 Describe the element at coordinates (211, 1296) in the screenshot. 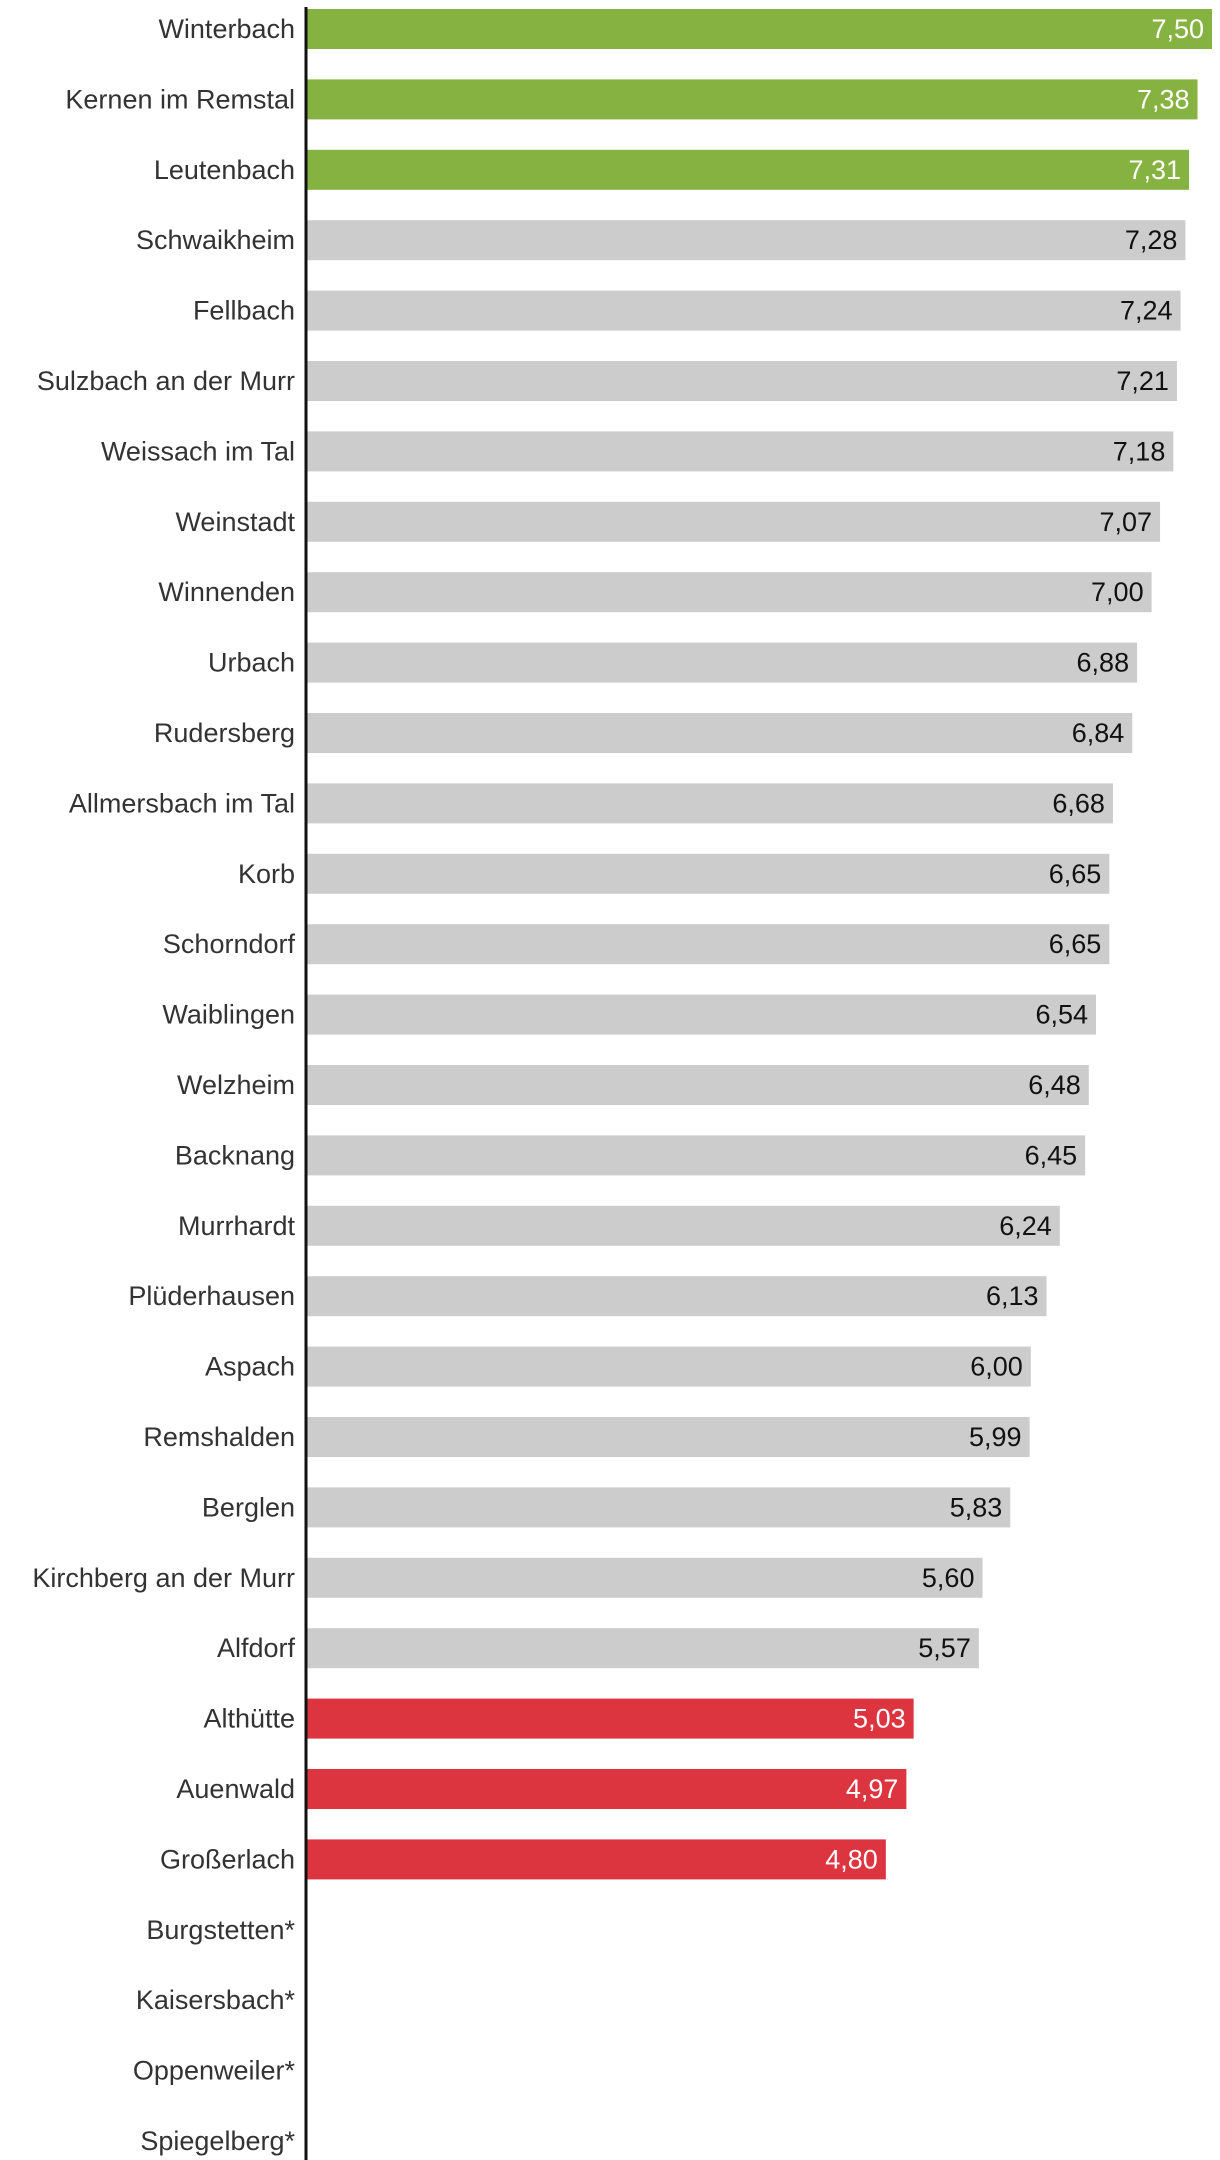

I see `category-label: Plüderhausen` at that location.